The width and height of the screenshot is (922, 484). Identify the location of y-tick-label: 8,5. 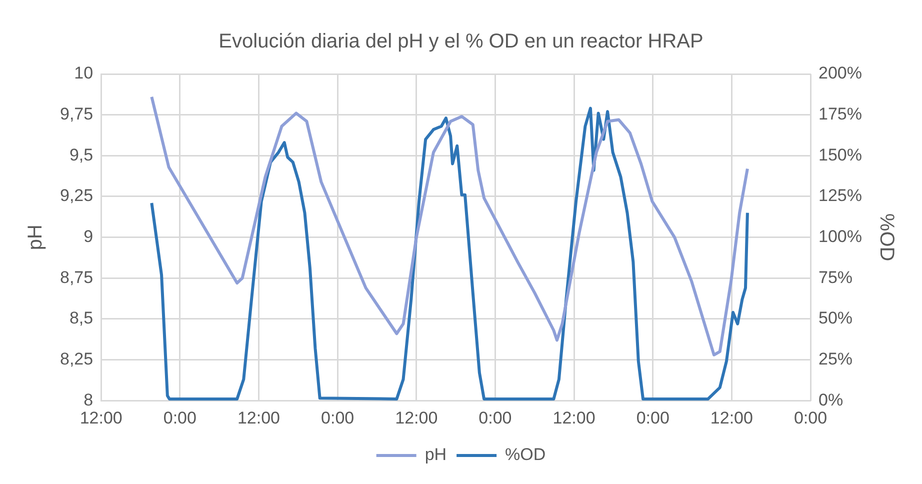
(81, 318).